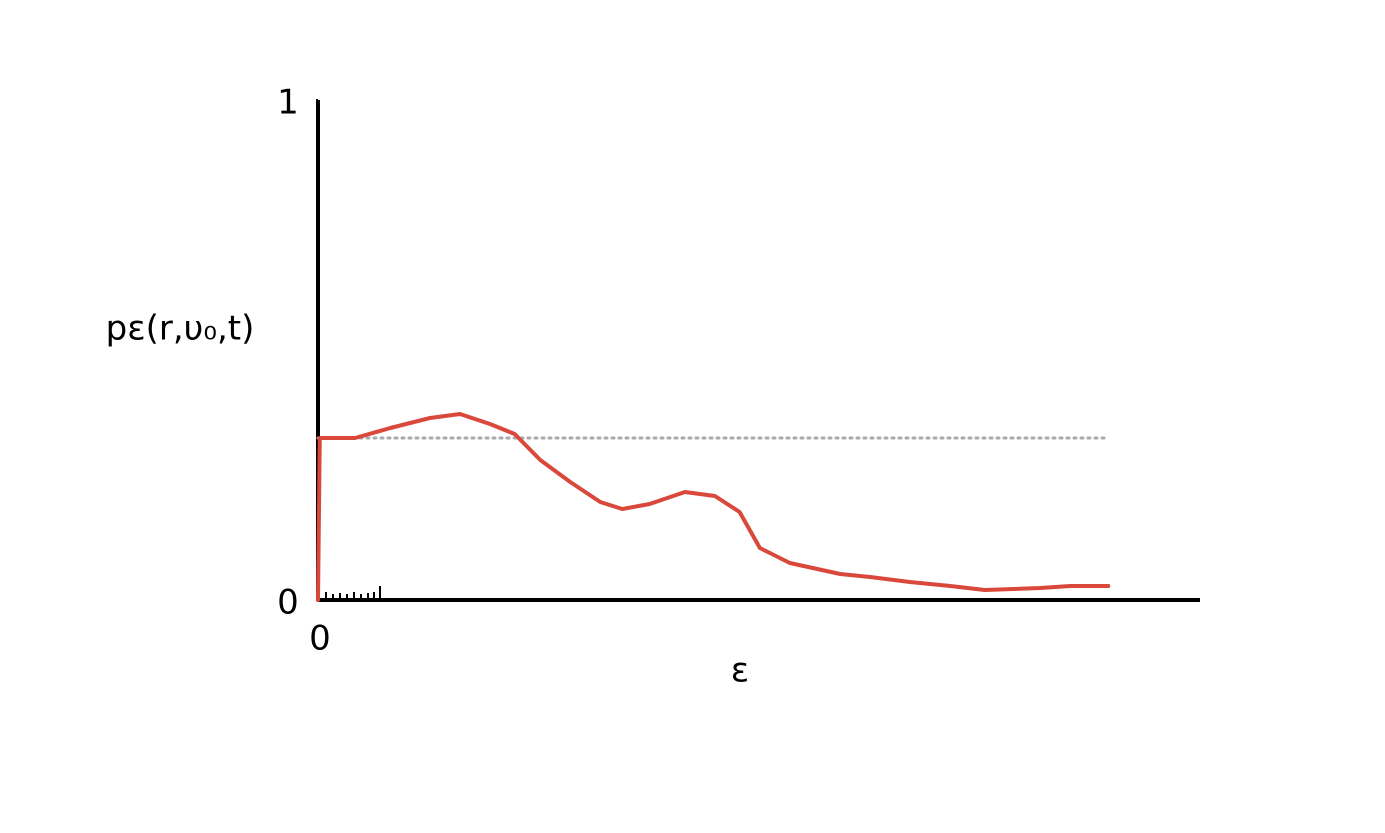  Describe the element at coordinates (740, 671) in the screenshot. I see `x-axis-label: ε` at that location.